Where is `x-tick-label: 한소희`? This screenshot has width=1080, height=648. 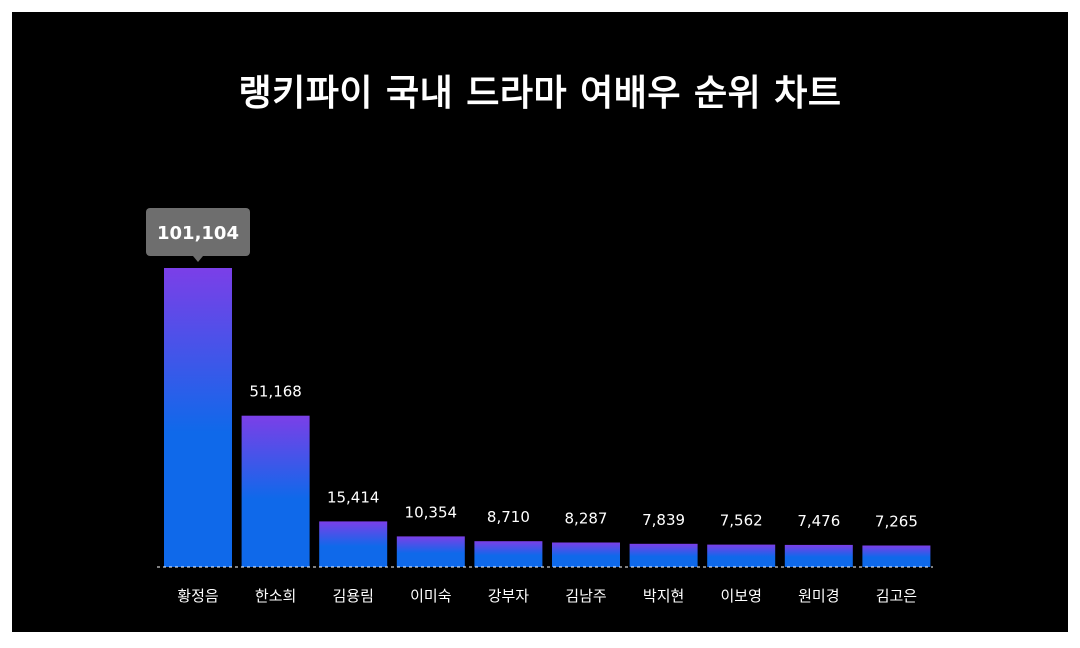 x-tick-label: 한소희 is located at coordinates (275, 596).